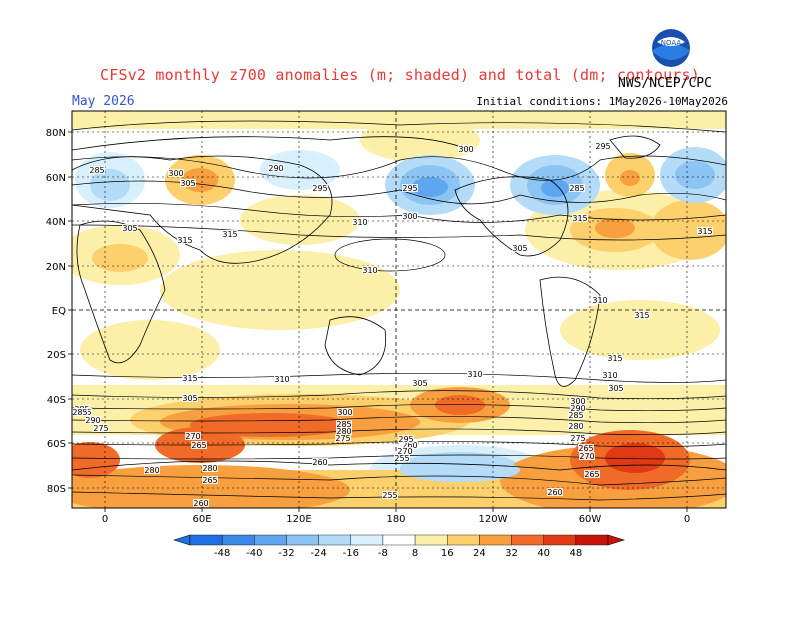  What do you see at coordinates (56, 444) in the screenshot?
I see `lat-label: 60S` at bounding box center [56, 444].